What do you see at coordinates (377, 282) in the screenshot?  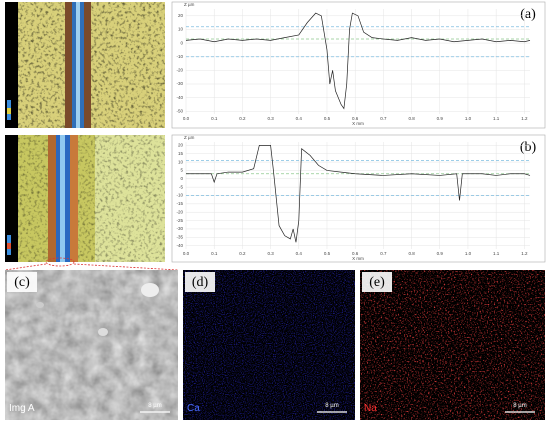 I see `panel-label: (e)` at bounding box center [377, 282].